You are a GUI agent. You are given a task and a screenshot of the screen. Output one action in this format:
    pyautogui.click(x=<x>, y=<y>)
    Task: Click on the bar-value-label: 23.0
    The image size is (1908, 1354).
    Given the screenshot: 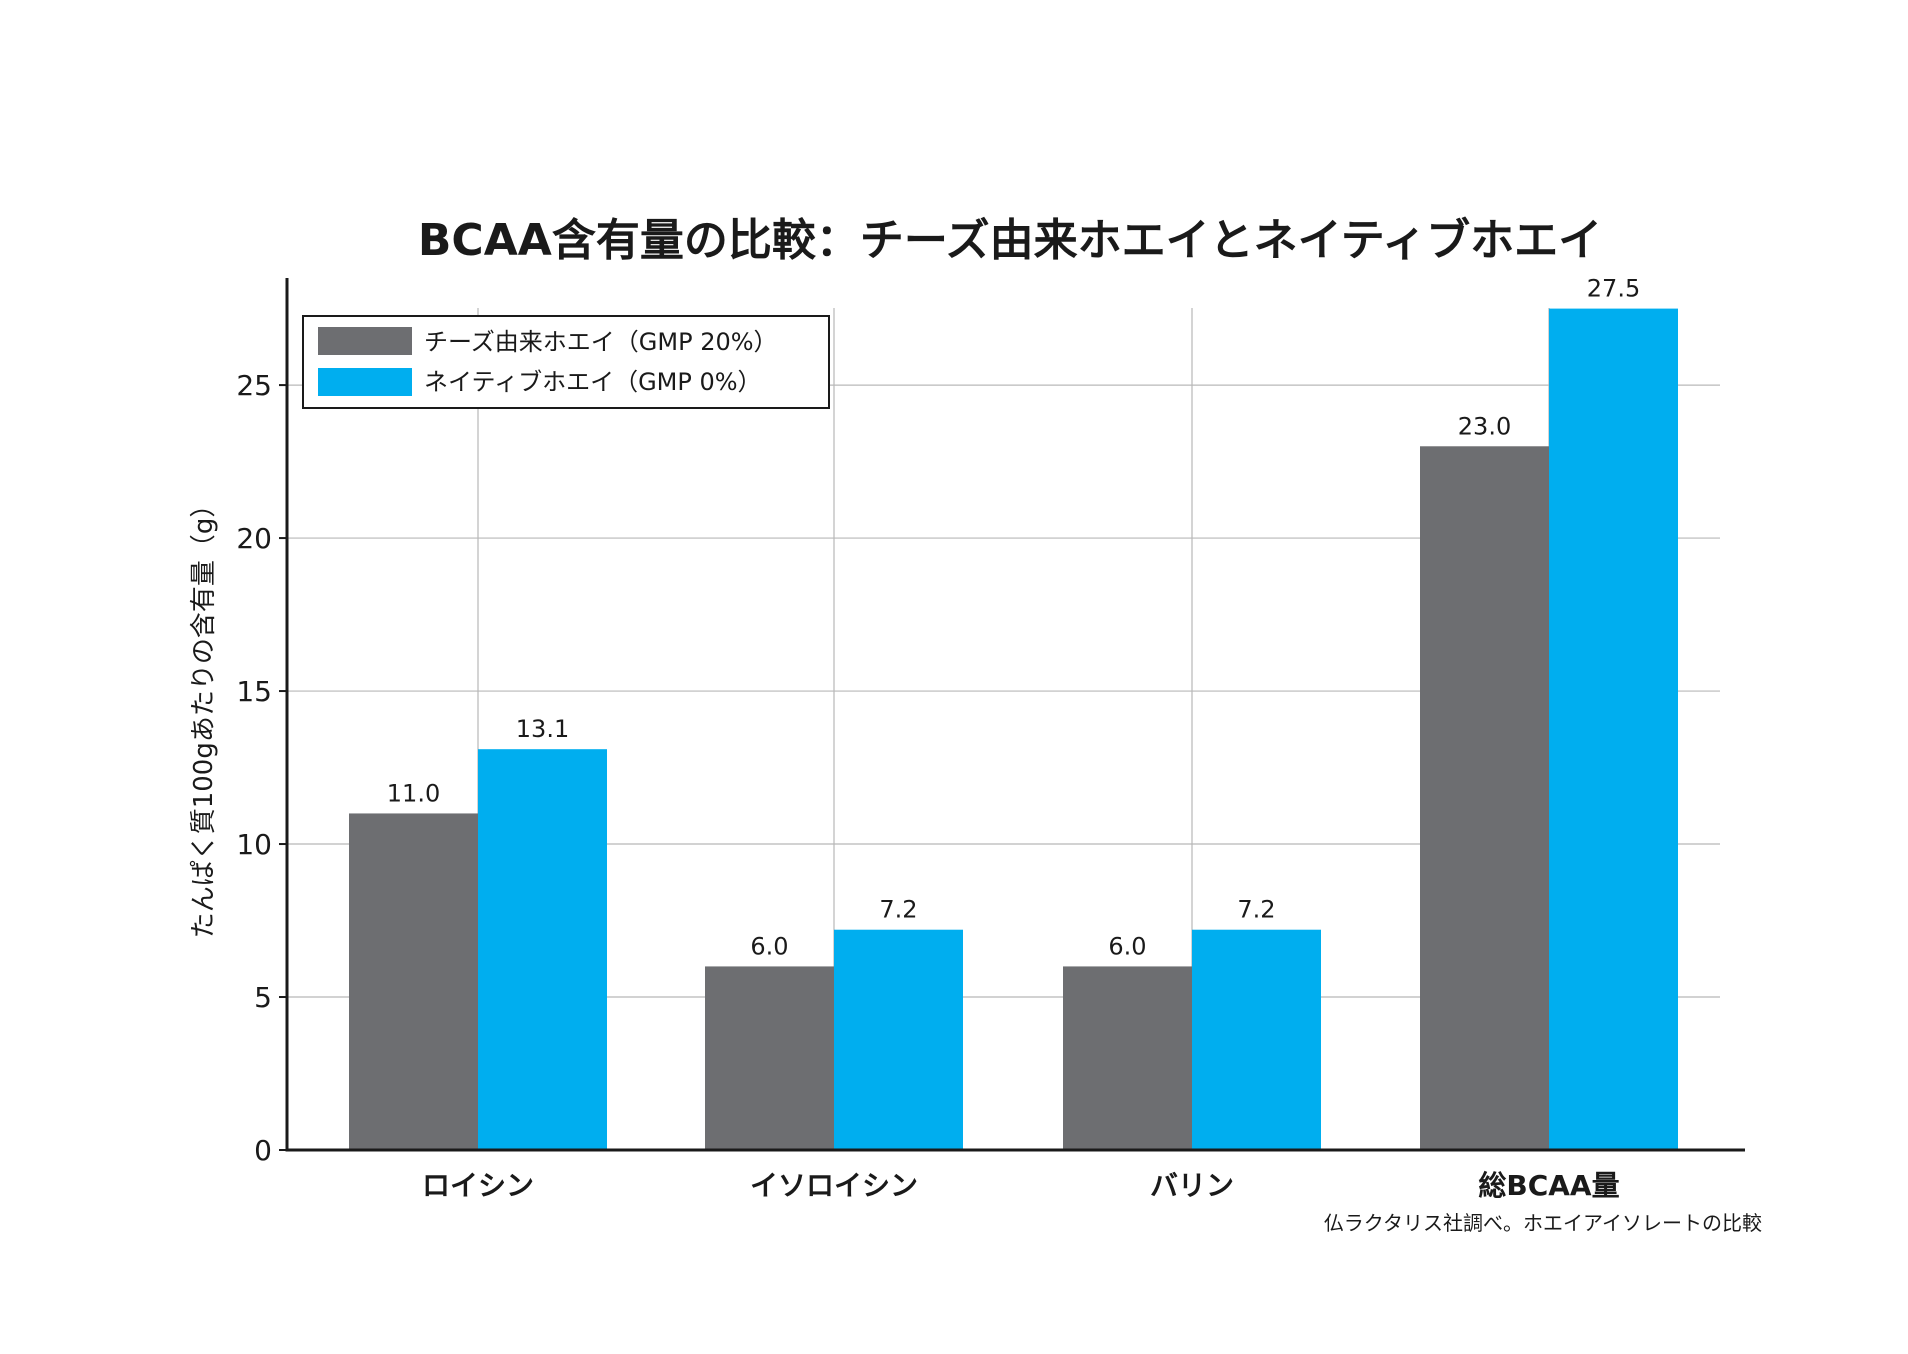 What is the action you would take?
    pyautogui.click(x=1484, y=426)
    